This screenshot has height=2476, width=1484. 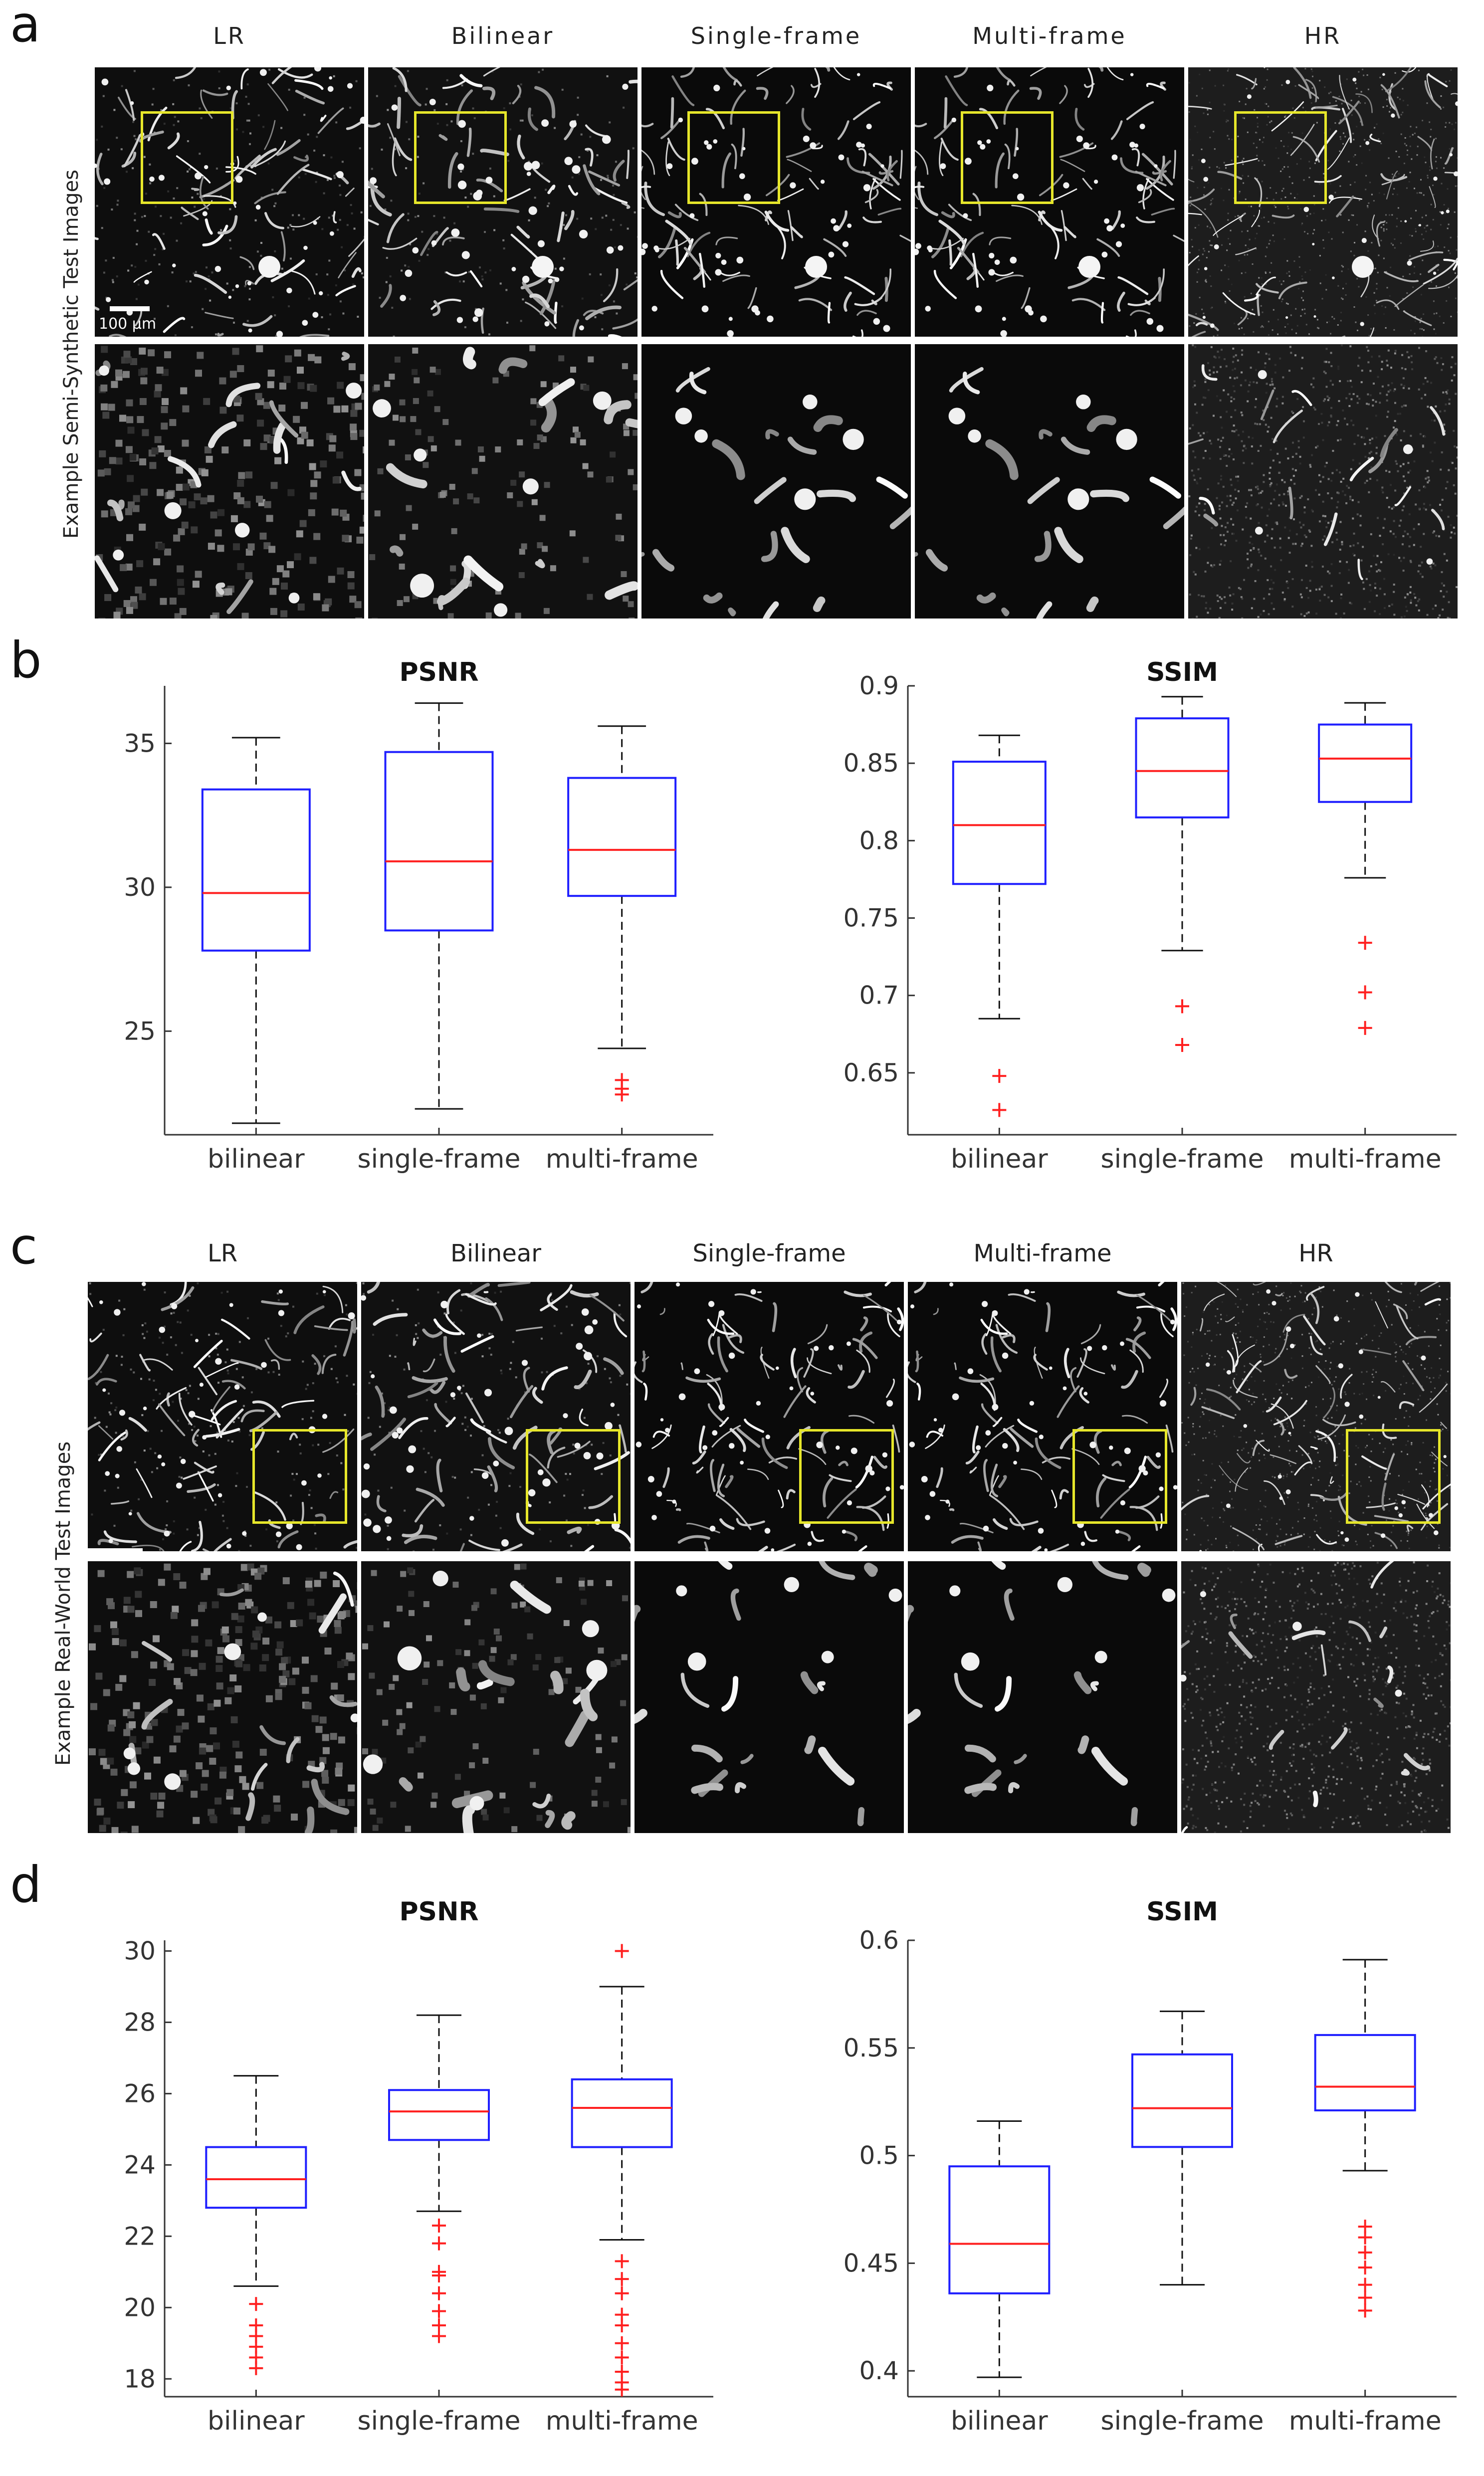 I want to click on y-tick-label: 0.75, so click(x=871, y=918).